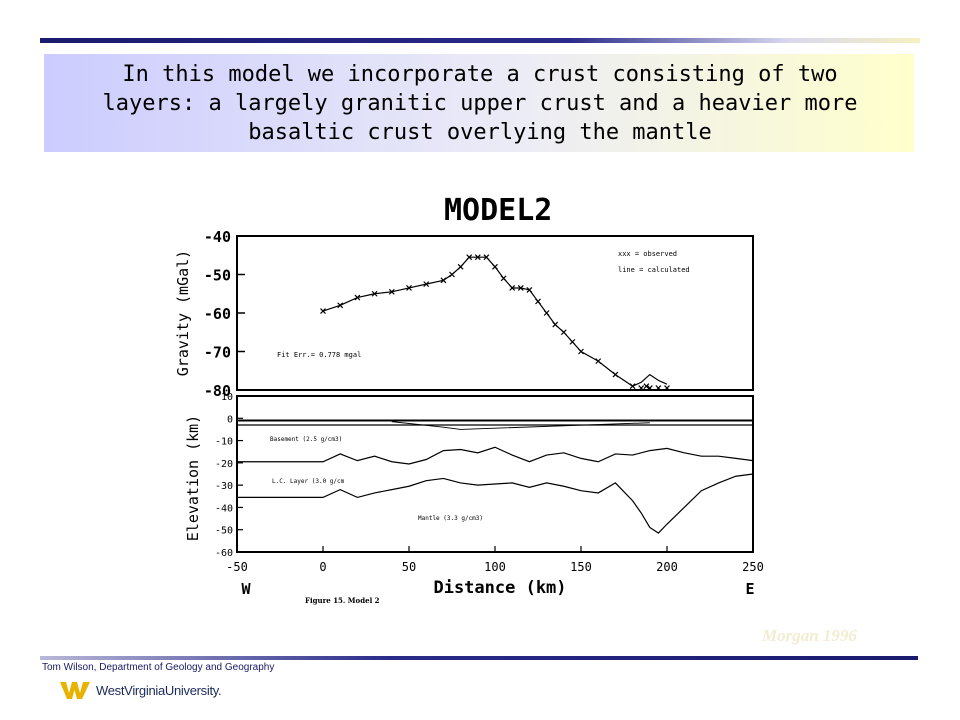  I want to click on moho-line, so click(495, 503).